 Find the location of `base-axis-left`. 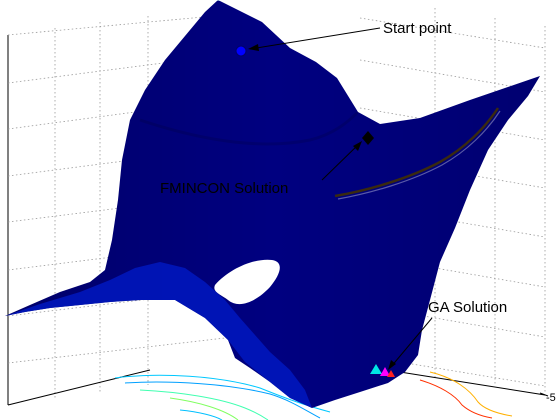

base-axis-left is located at coordinates (79, 387).